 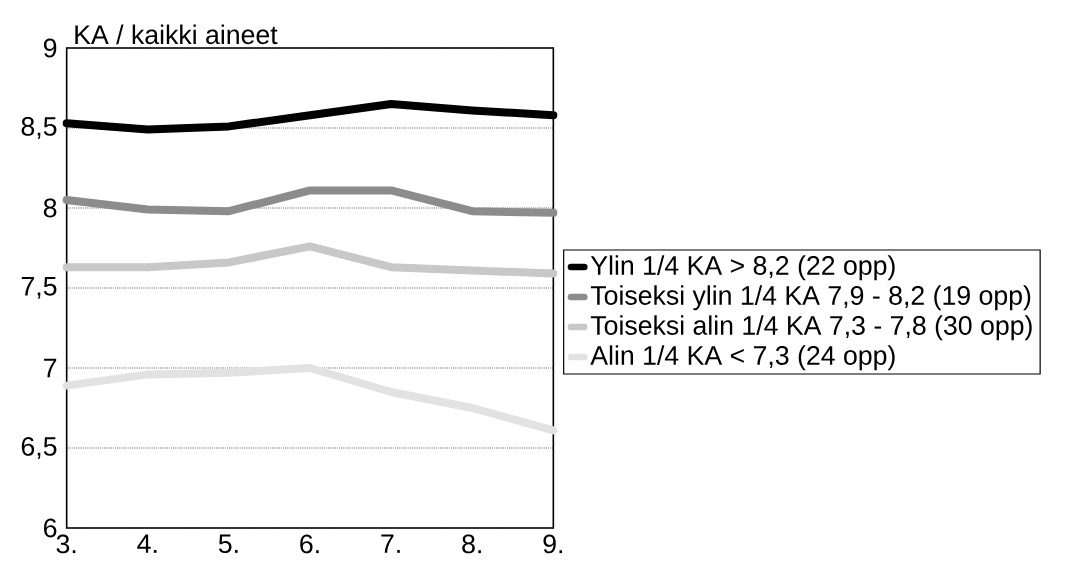 I want to click on y-tick-label: 7,5, so click(x=39, y=288).